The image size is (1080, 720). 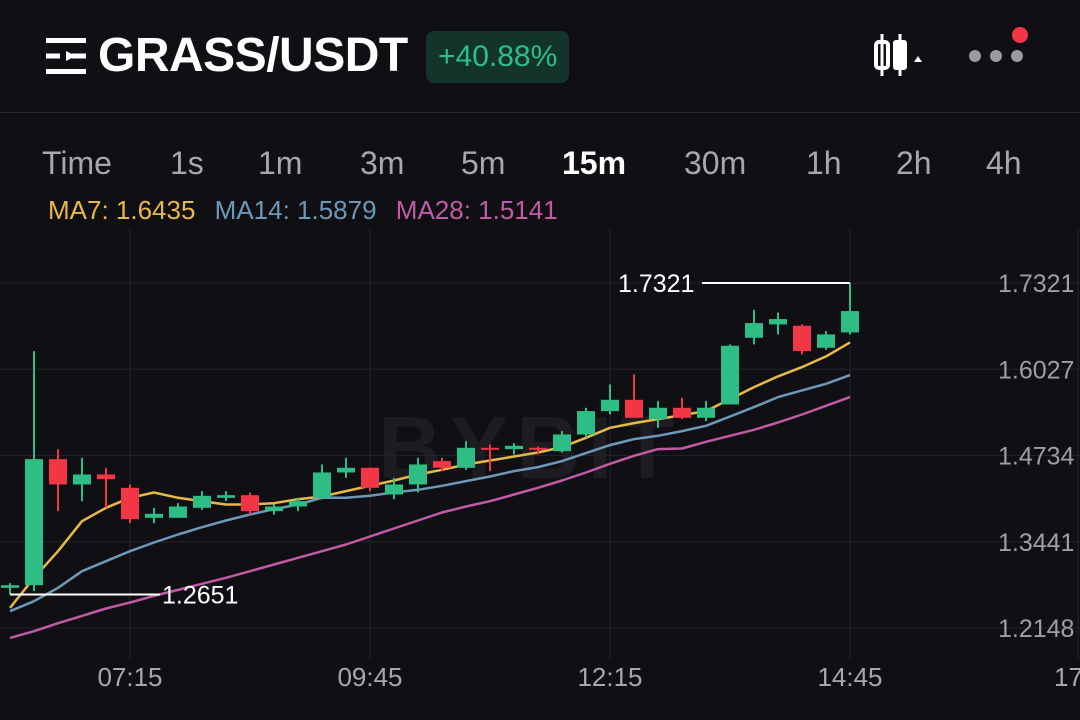 What do you see at coordinates (849, 677) in the screenshot?
I see `time-tick-label: 14:45` at bounding box center [849, 677].